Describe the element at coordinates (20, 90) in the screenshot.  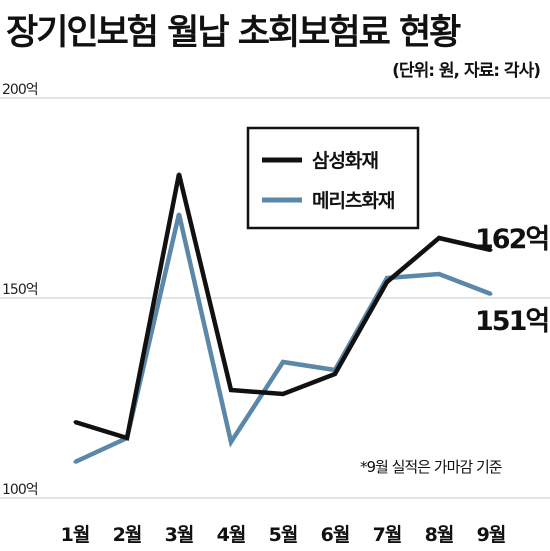
I see `y-tick-label: 200억` at that location.